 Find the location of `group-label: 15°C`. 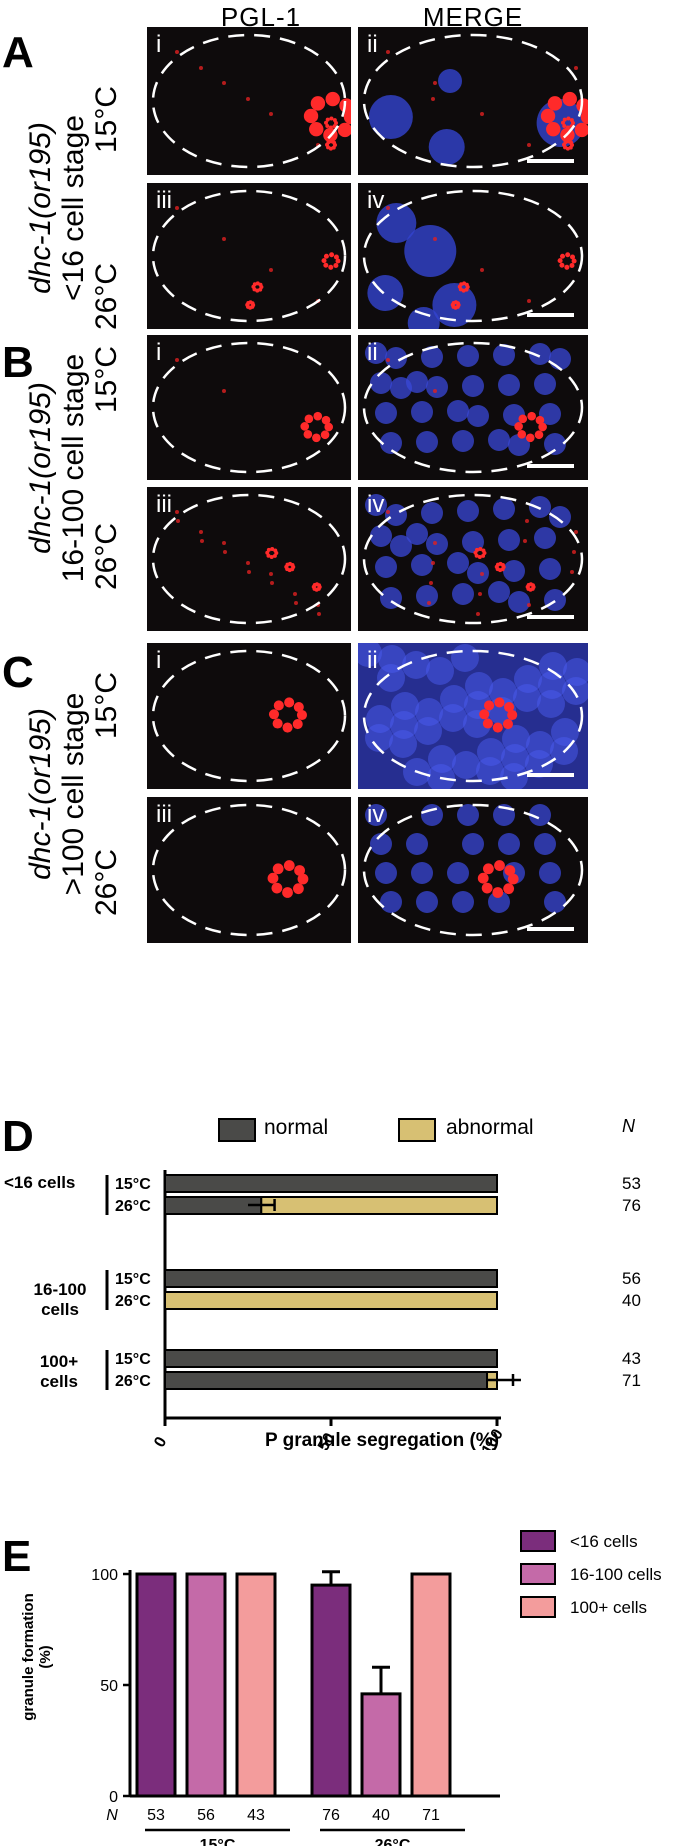

group-label: 15°C is located at coordinates (218, 1841).